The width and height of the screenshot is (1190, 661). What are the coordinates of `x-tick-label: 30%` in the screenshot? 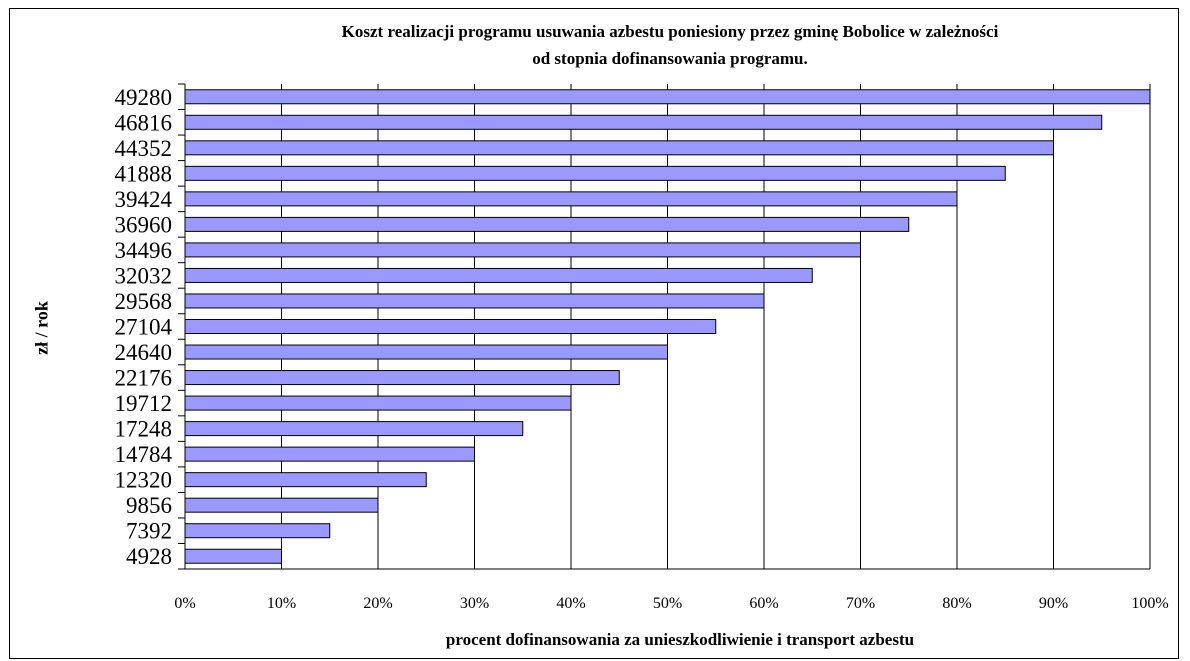 It's located at (474, 603).